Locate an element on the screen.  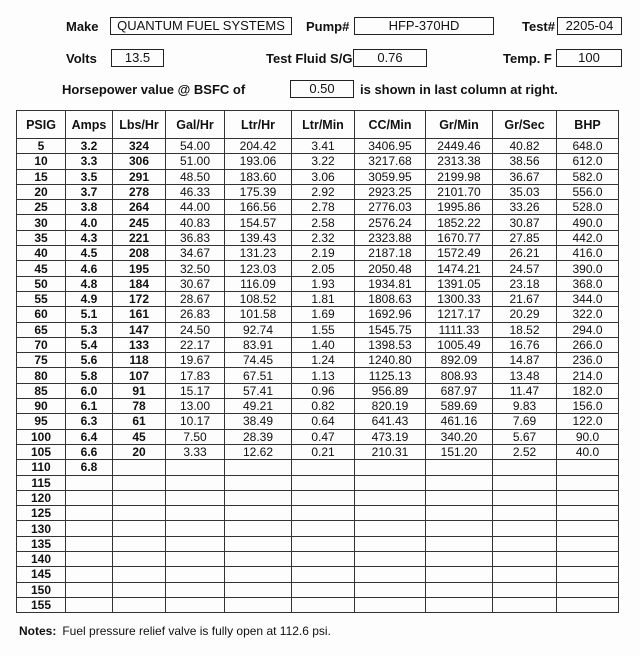
table-cell: 1300.33 is located at coordinates (459, 299).